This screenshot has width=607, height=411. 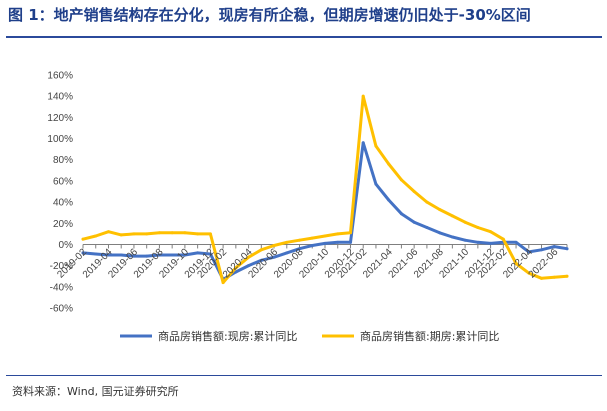 I want to click on y-tick-label: 60%, so click(x=63, y=181).